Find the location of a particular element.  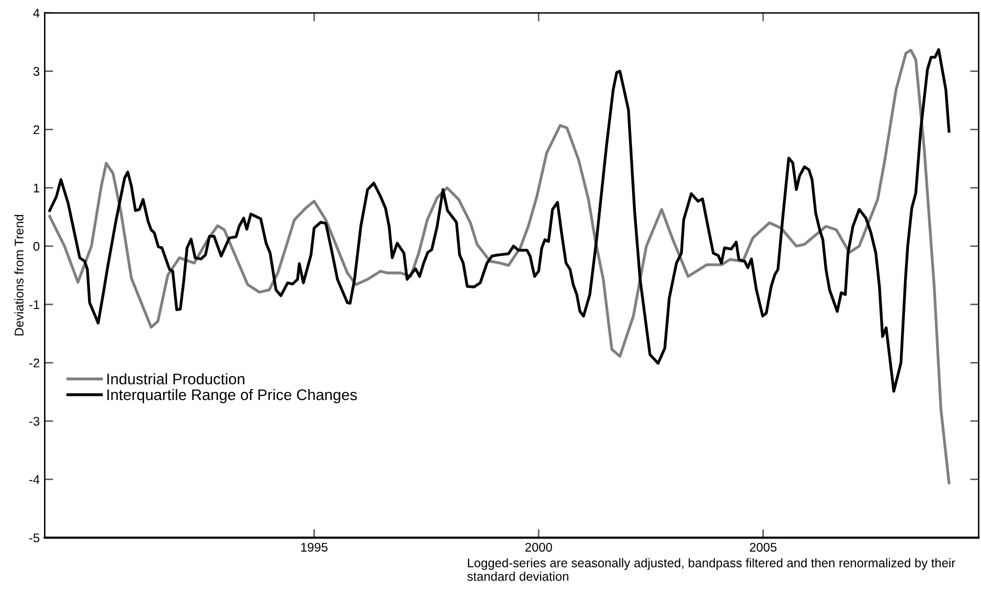

y-tick-label: 4 is located at coordinates (36, 13).